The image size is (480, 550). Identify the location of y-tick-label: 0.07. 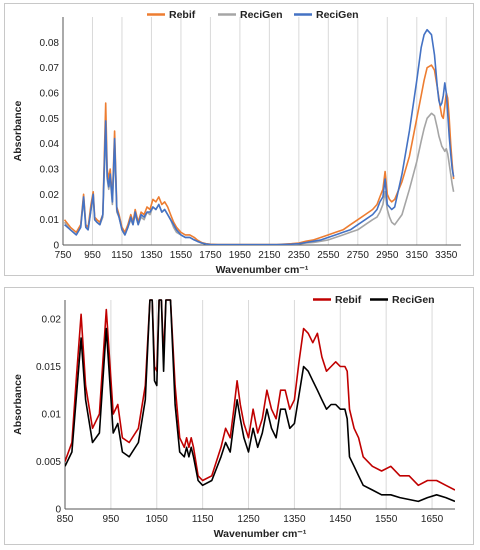
(50, 68).